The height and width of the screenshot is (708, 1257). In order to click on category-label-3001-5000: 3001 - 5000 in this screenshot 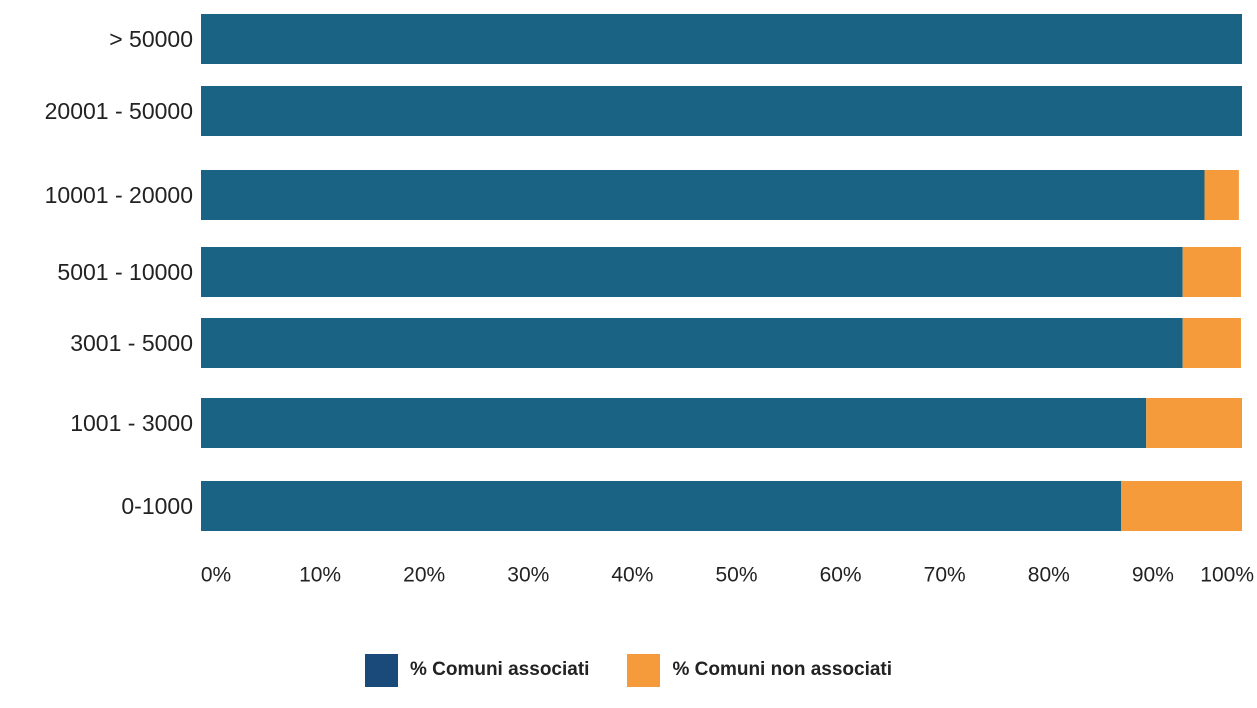, I will do `click(131, 343)`.